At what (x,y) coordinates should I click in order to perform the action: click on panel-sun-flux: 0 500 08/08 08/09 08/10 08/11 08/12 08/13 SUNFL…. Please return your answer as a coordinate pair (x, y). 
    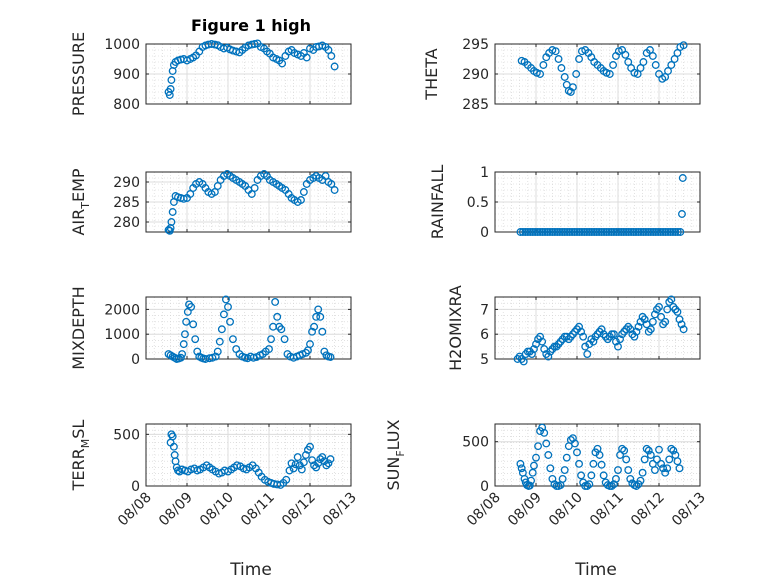
    Looking at the image, I should click on (546, 474).